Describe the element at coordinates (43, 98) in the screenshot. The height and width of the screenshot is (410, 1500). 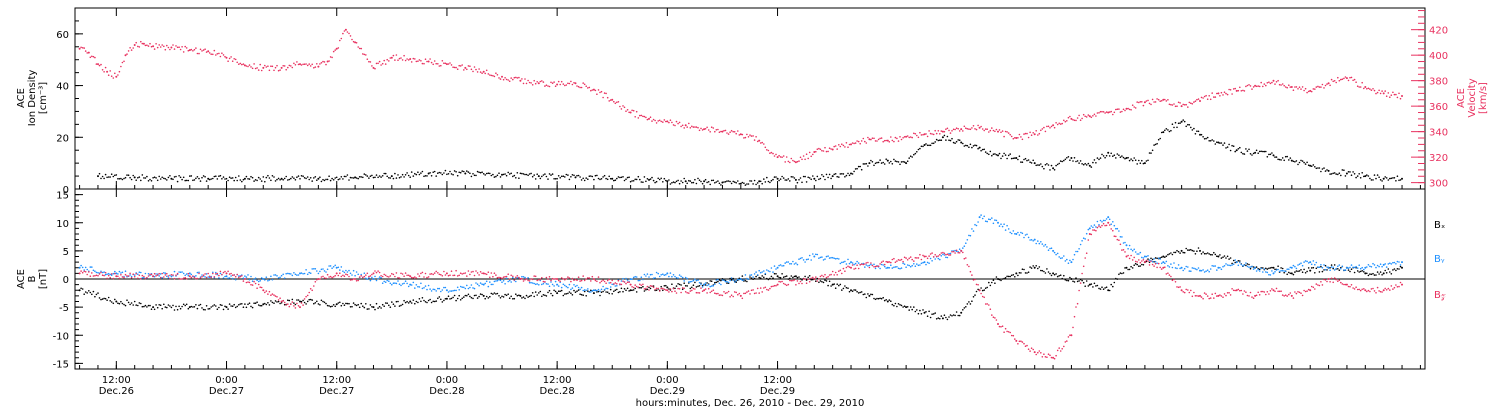
I see `density-label-line3: [cm⁻³]` at that location.